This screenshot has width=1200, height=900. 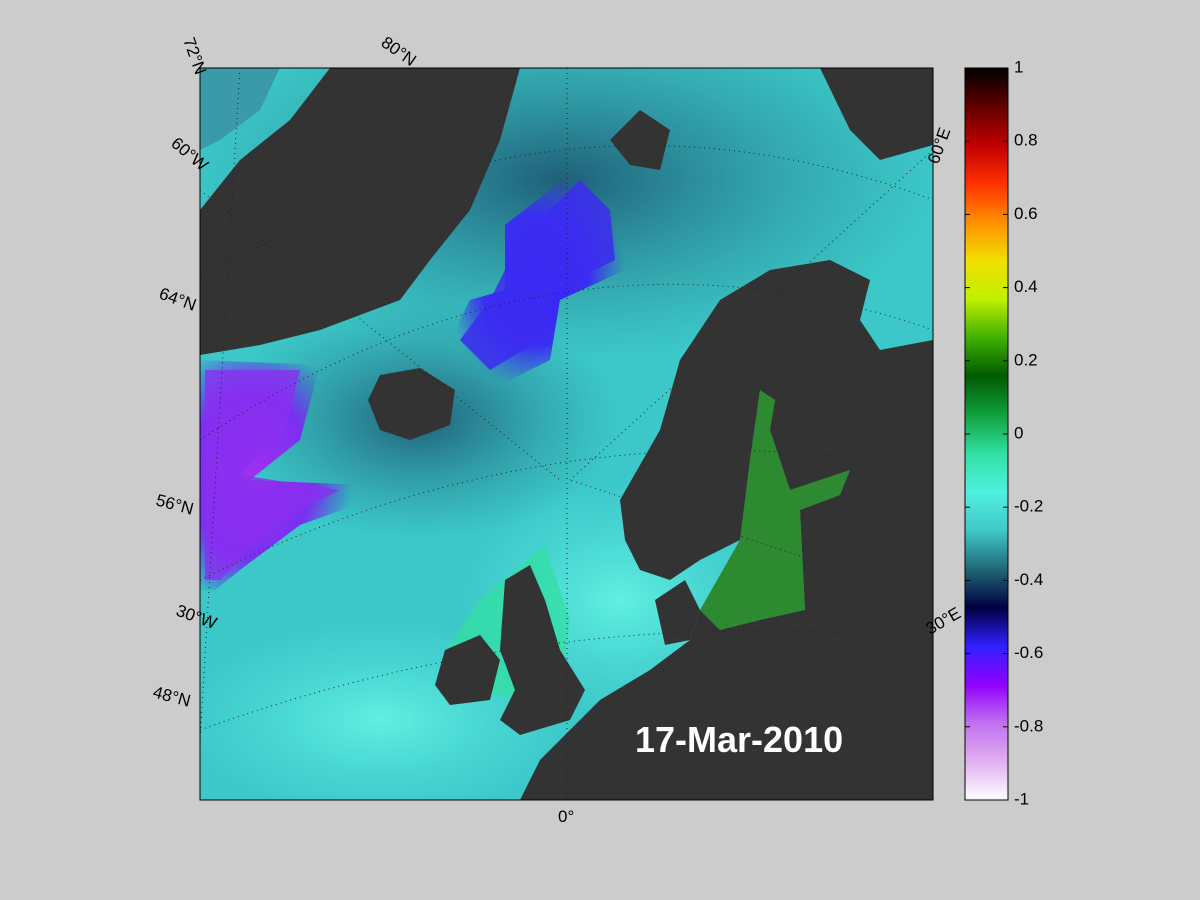 What do you see at coordinates (1026, 140) in the screenshot?
I see `colorbar-tick-label: 0.8` at bounding box center [1026, 140].